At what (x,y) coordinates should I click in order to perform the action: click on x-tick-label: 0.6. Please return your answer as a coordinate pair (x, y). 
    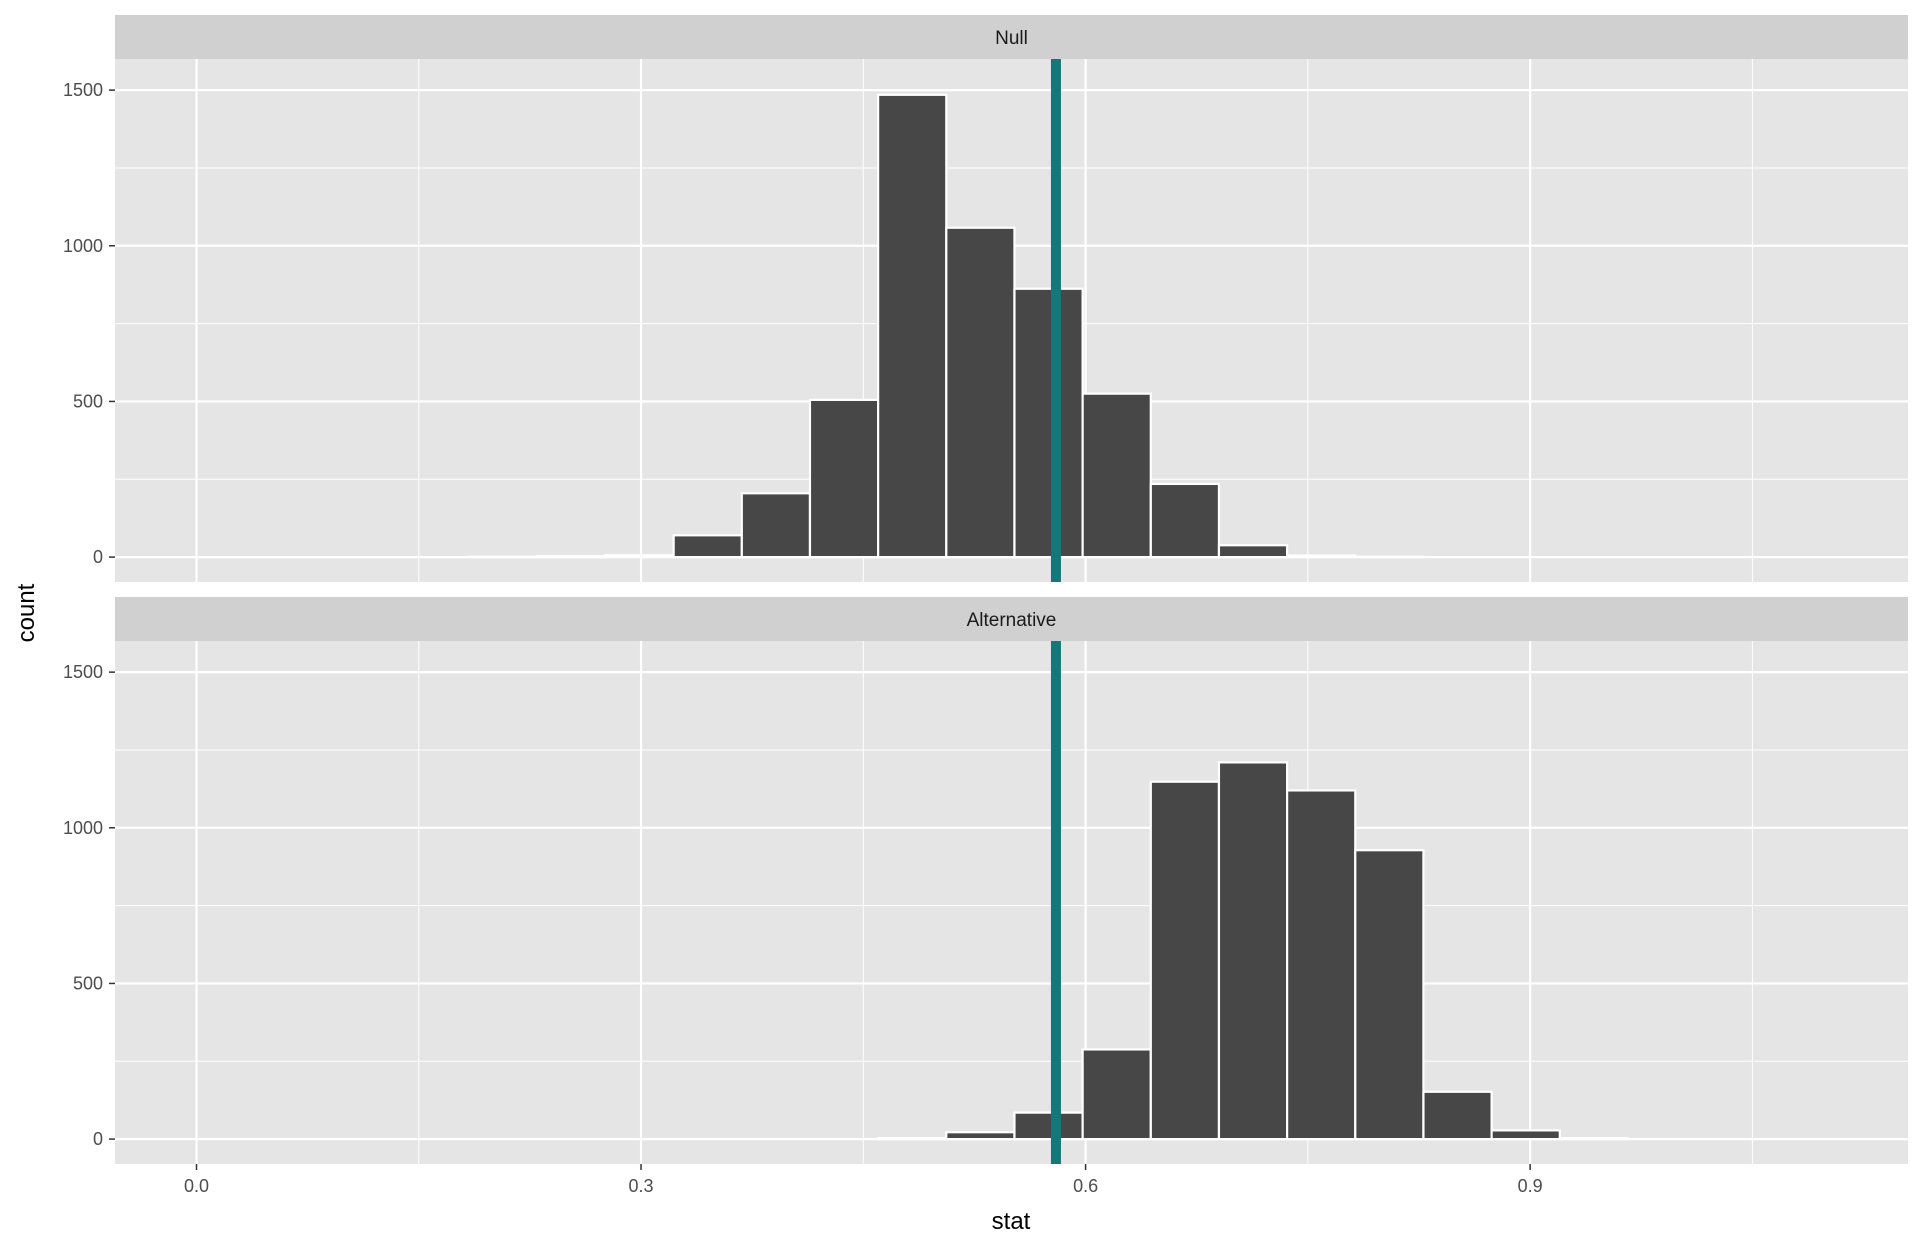
    Looking at the image, I should click on (1085, 1186).